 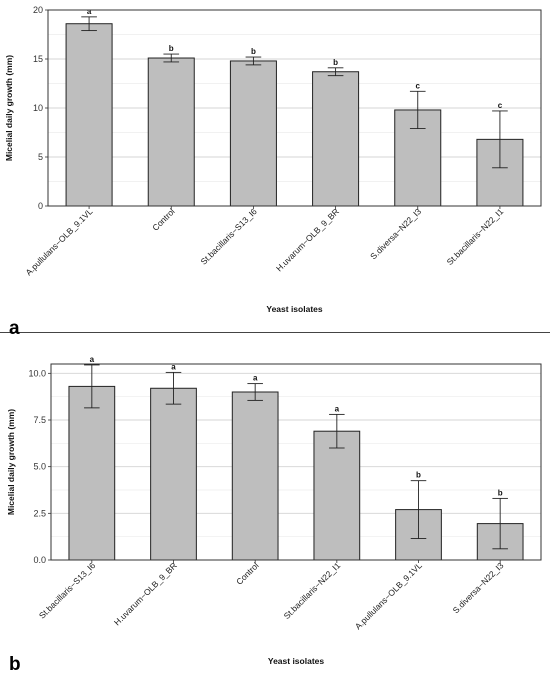 I want to click on panel-label: b, so click(x=15, y=664).